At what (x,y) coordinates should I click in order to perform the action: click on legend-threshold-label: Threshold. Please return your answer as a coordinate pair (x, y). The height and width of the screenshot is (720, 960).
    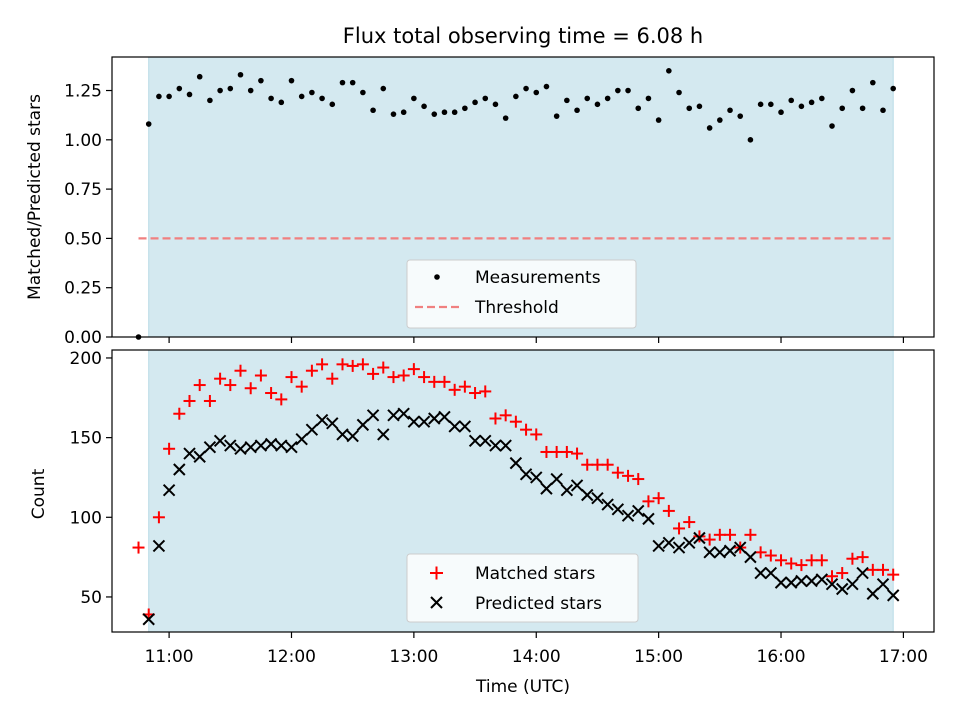
    Looking at the image, I should click on (516, 308).